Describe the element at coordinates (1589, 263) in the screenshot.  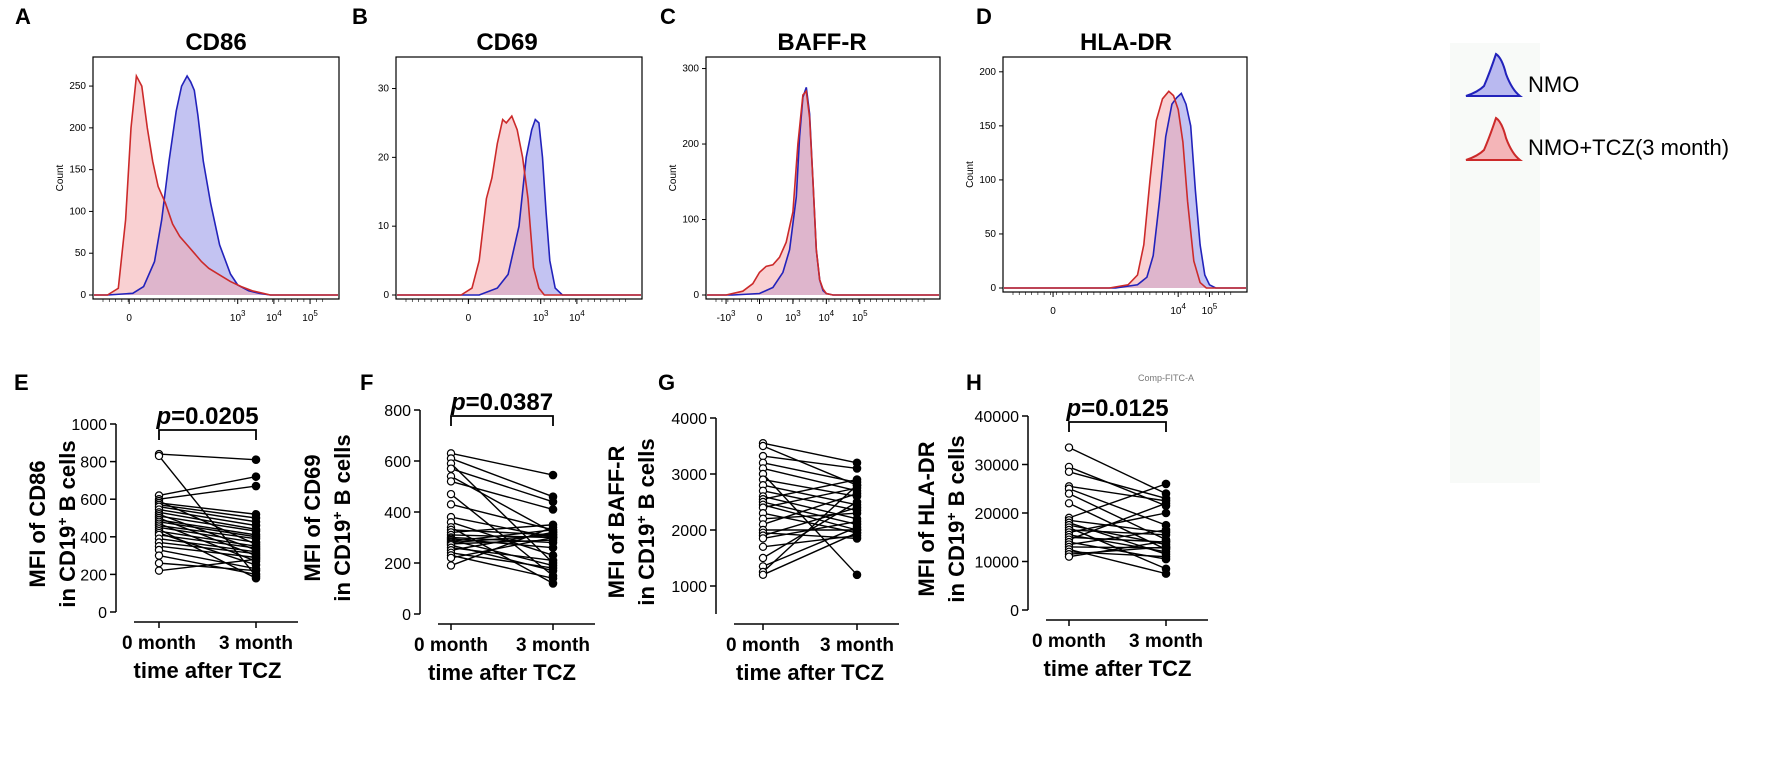
I see `legend: NMO NMO+TCZ(3 month)` at that location.